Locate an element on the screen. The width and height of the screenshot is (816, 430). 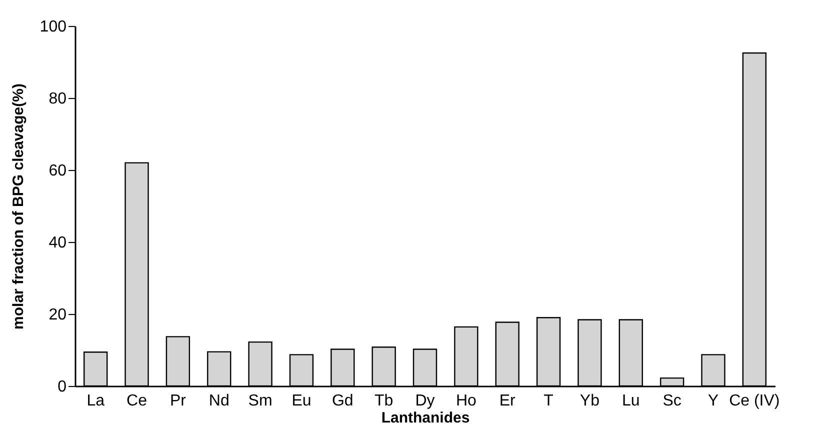
y-tick-label: 60 is located at coordinates (57, 171).